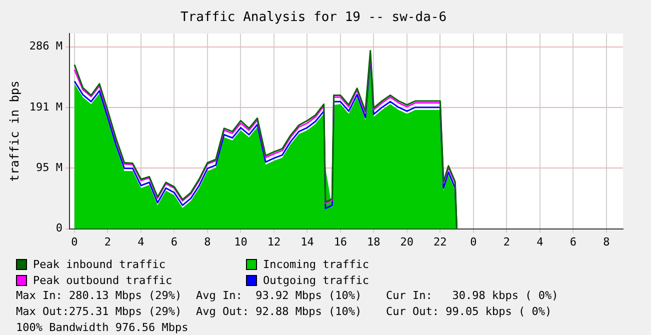  What do you see at coordinates (99, 264) in the screenshot?
I see `legend-label: Peak inbound traffic` at bounding box center [99, 264].